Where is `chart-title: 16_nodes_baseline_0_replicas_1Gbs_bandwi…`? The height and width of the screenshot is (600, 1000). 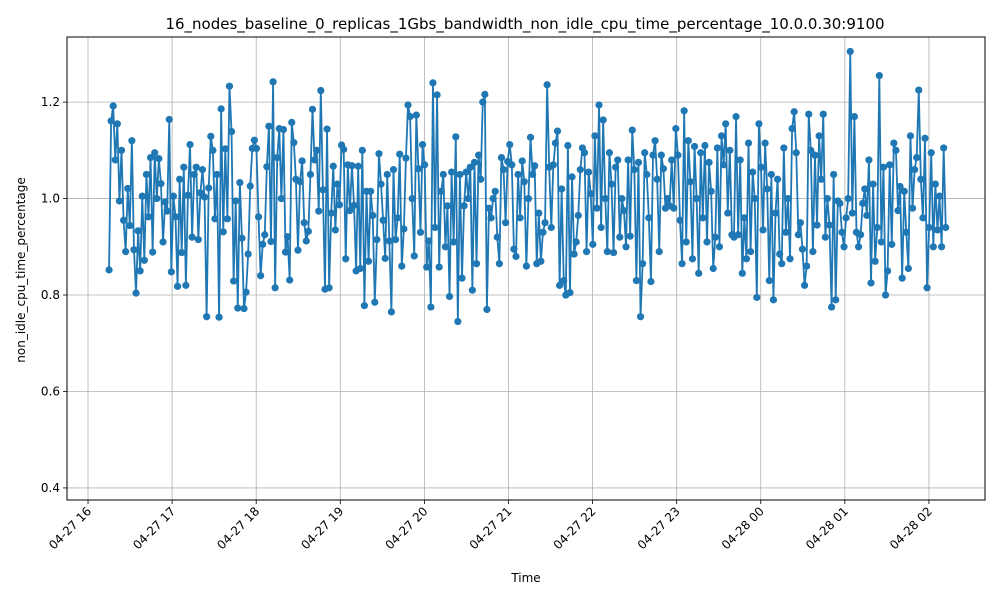
chart-title: 16_nodes_baseline_0_replicas_1Gbs_bandwi… is located at coordinates (524, 24).